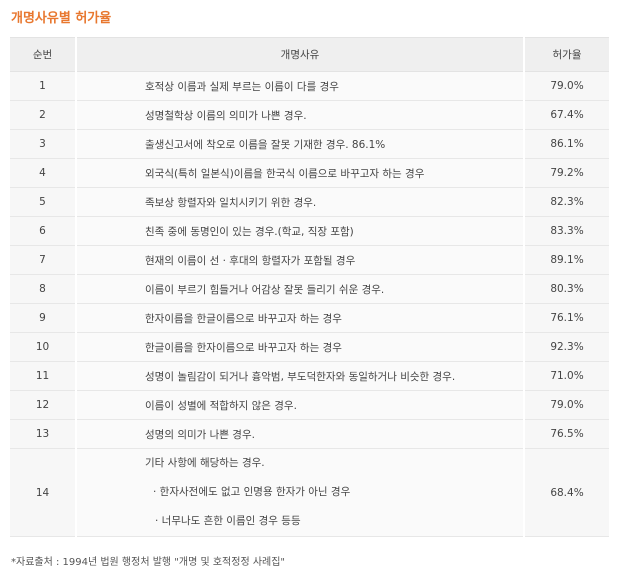  I want to click on row-rate: 86.1%, so click(566, 144).